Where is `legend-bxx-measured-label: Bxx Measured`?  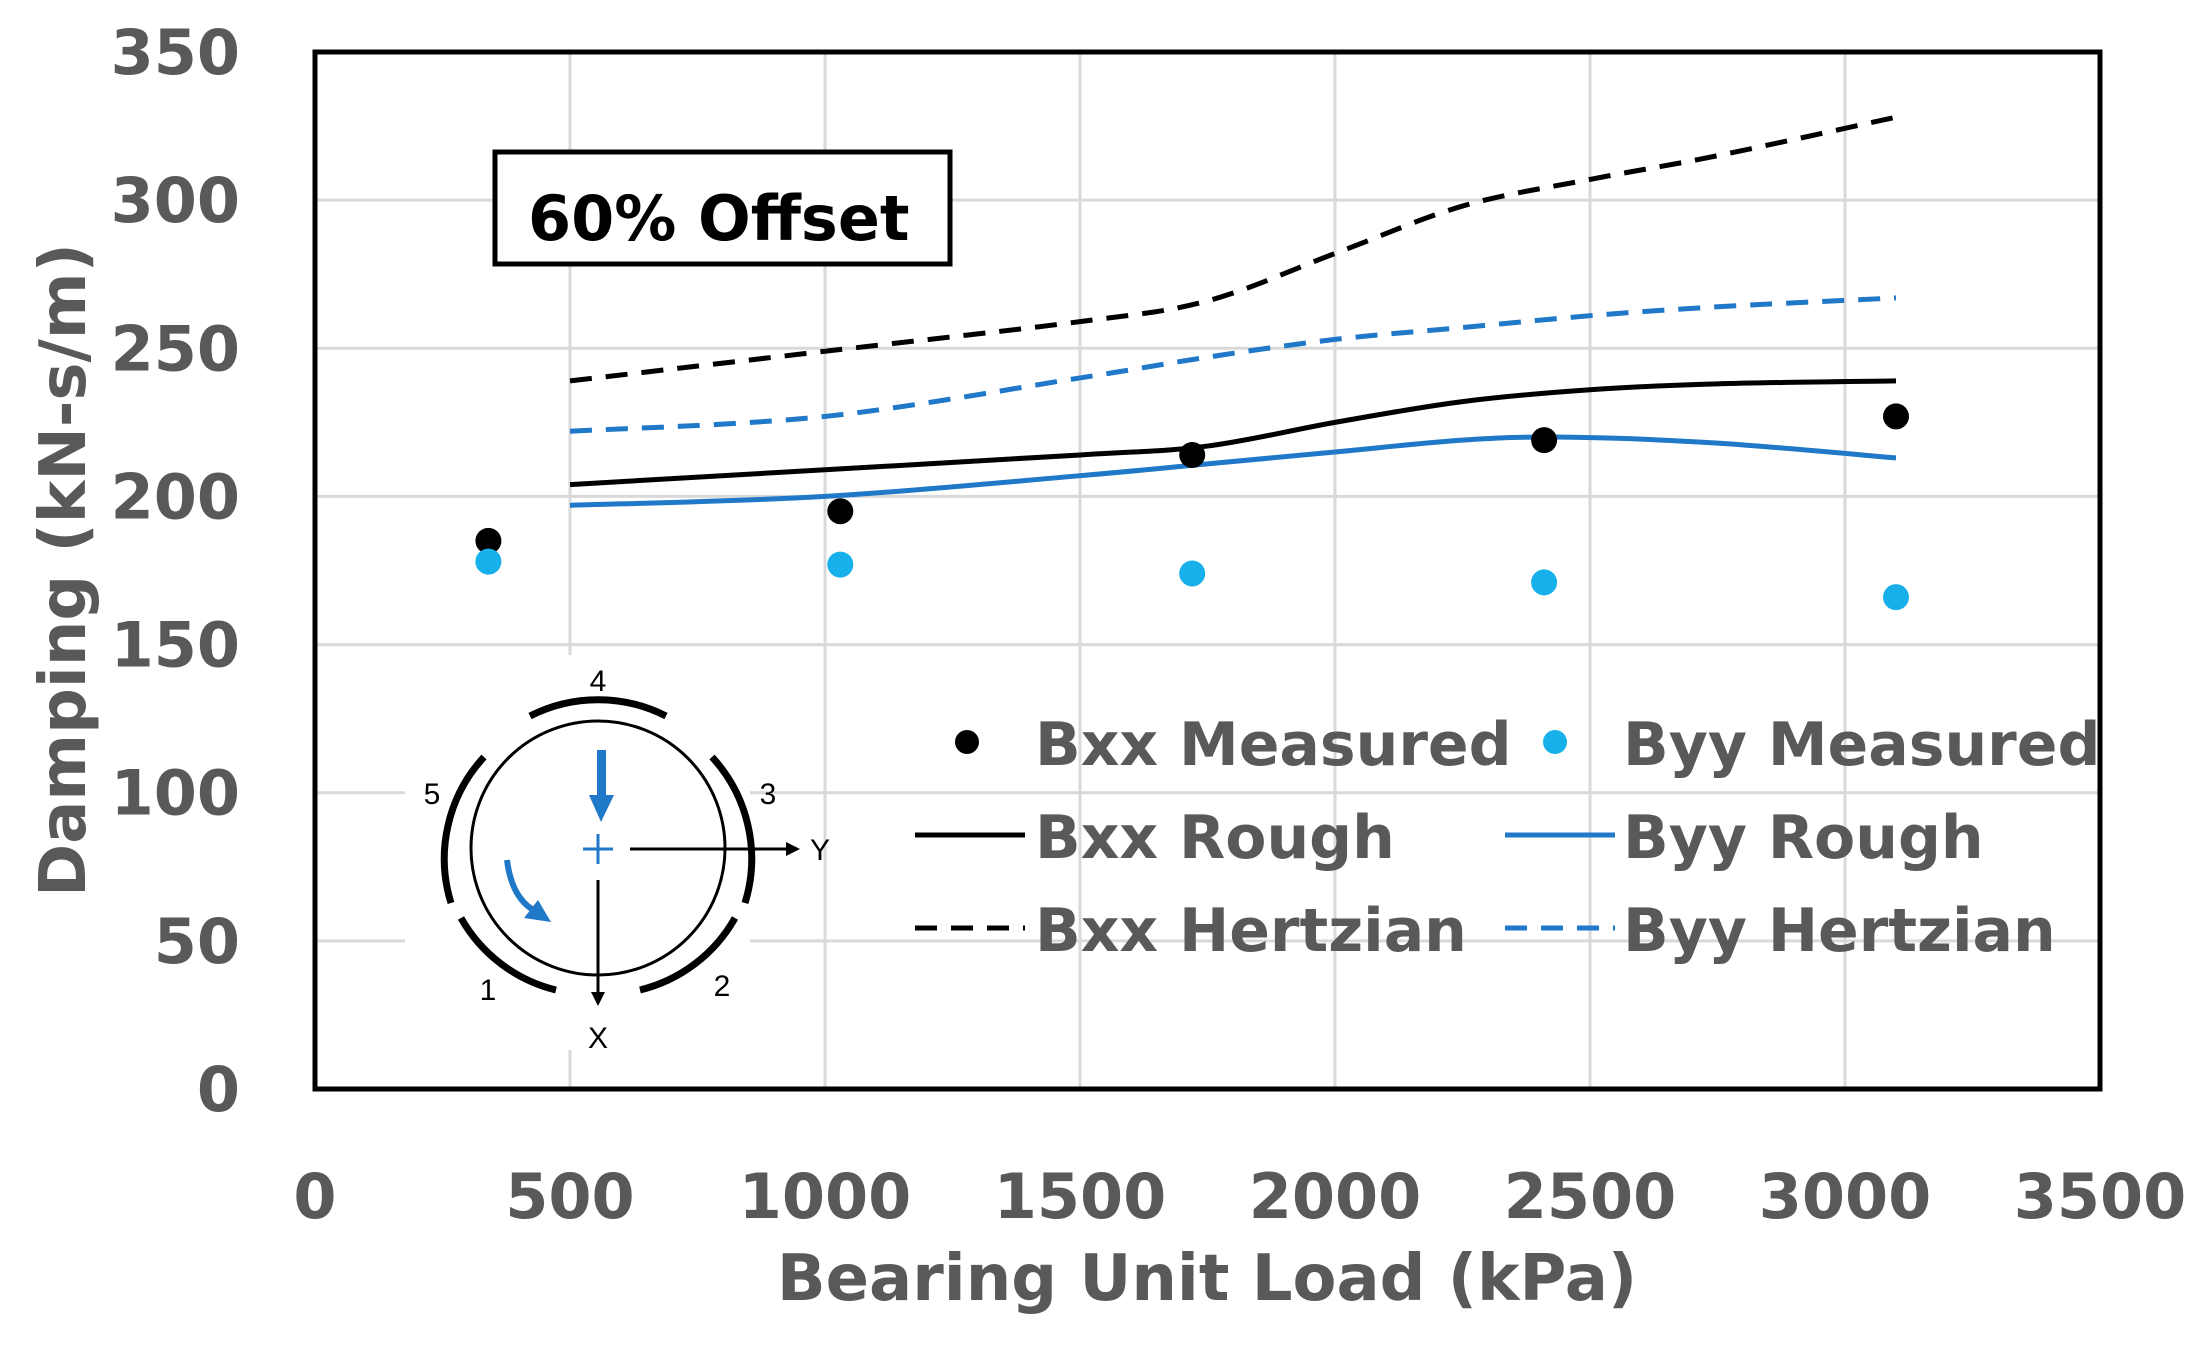
legend-bxx-measured-label: Bxx Measured is located at coordinates (1273, 745).